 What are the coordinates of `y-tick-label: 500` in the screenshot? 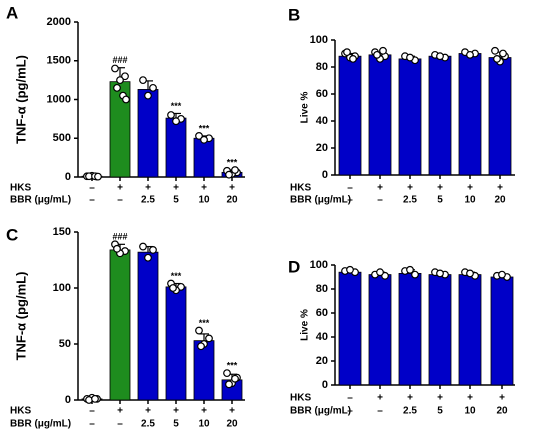 It's located at (62, 138).